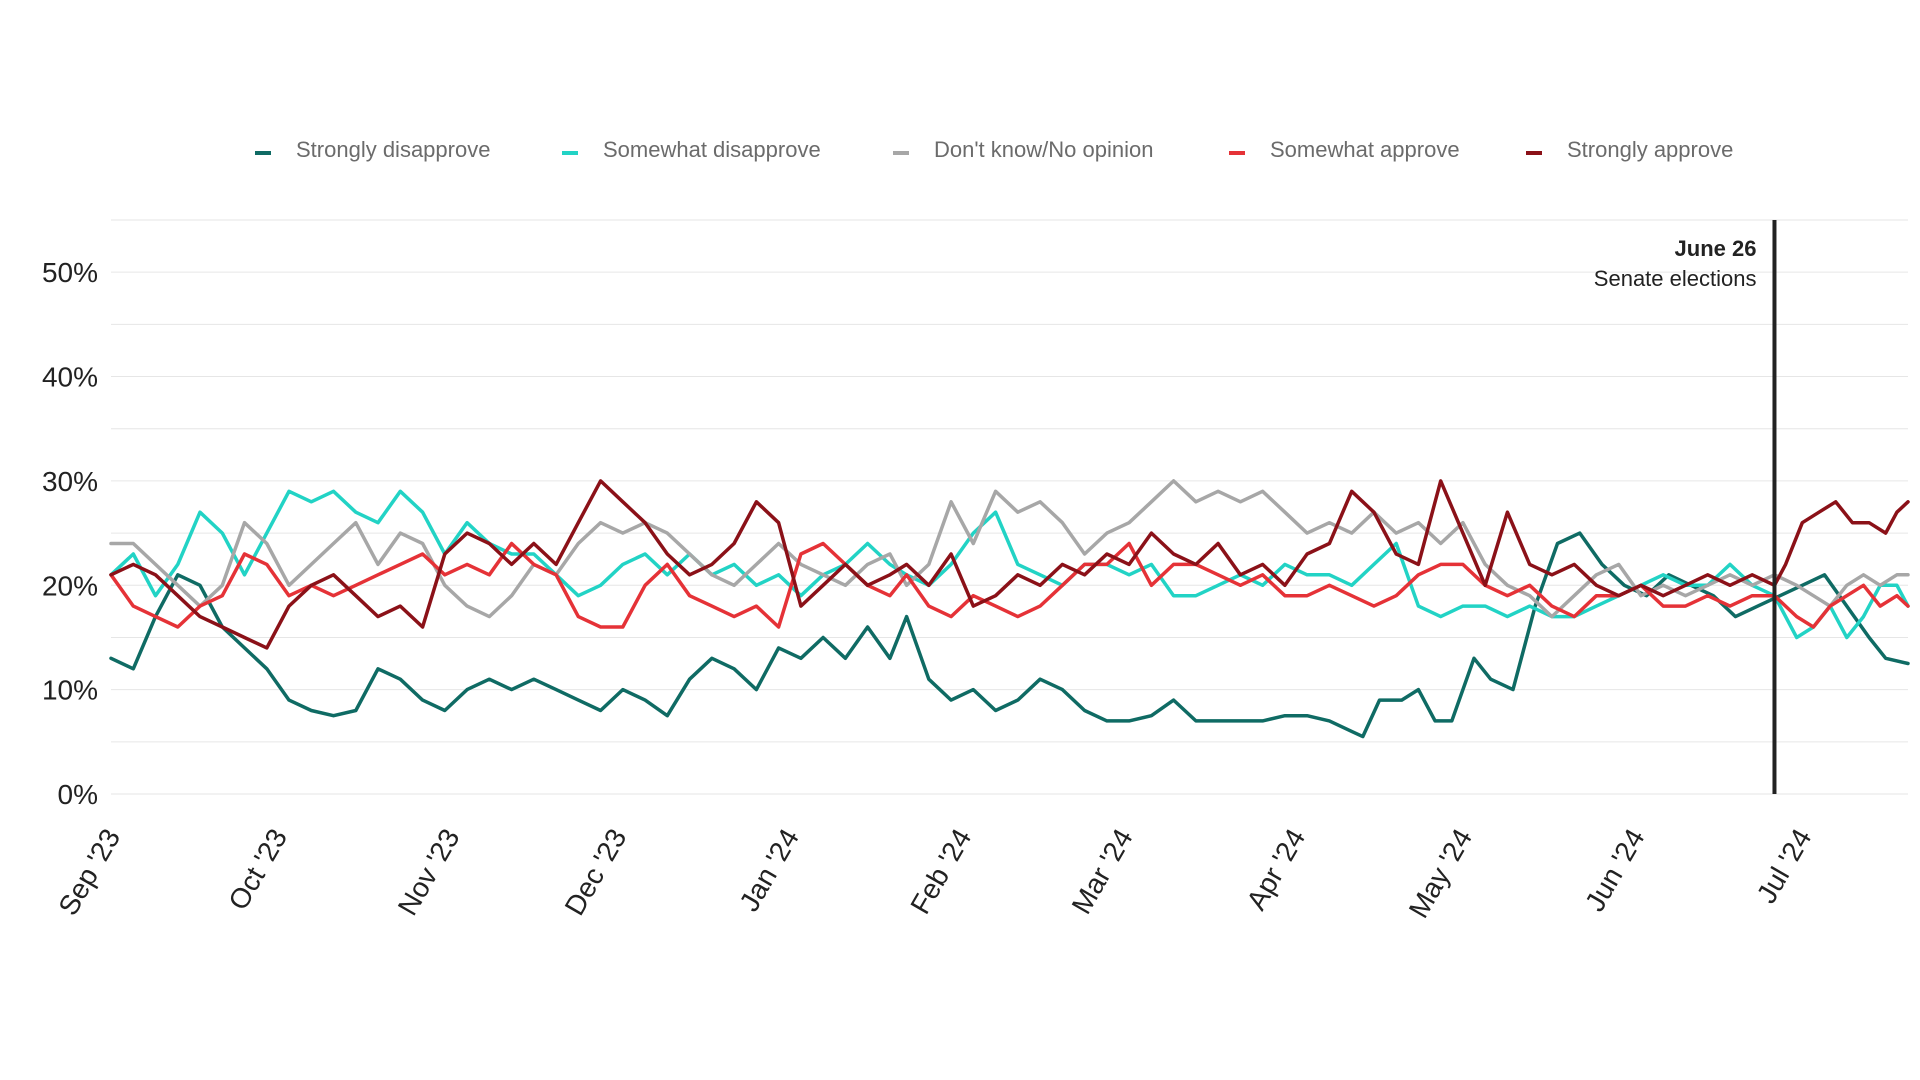 The image size is (1920, 1080). Describe the element at coordinates (1043, 149) in the screenshot. I see `legend-label: Don't know/No opinion` at that location.